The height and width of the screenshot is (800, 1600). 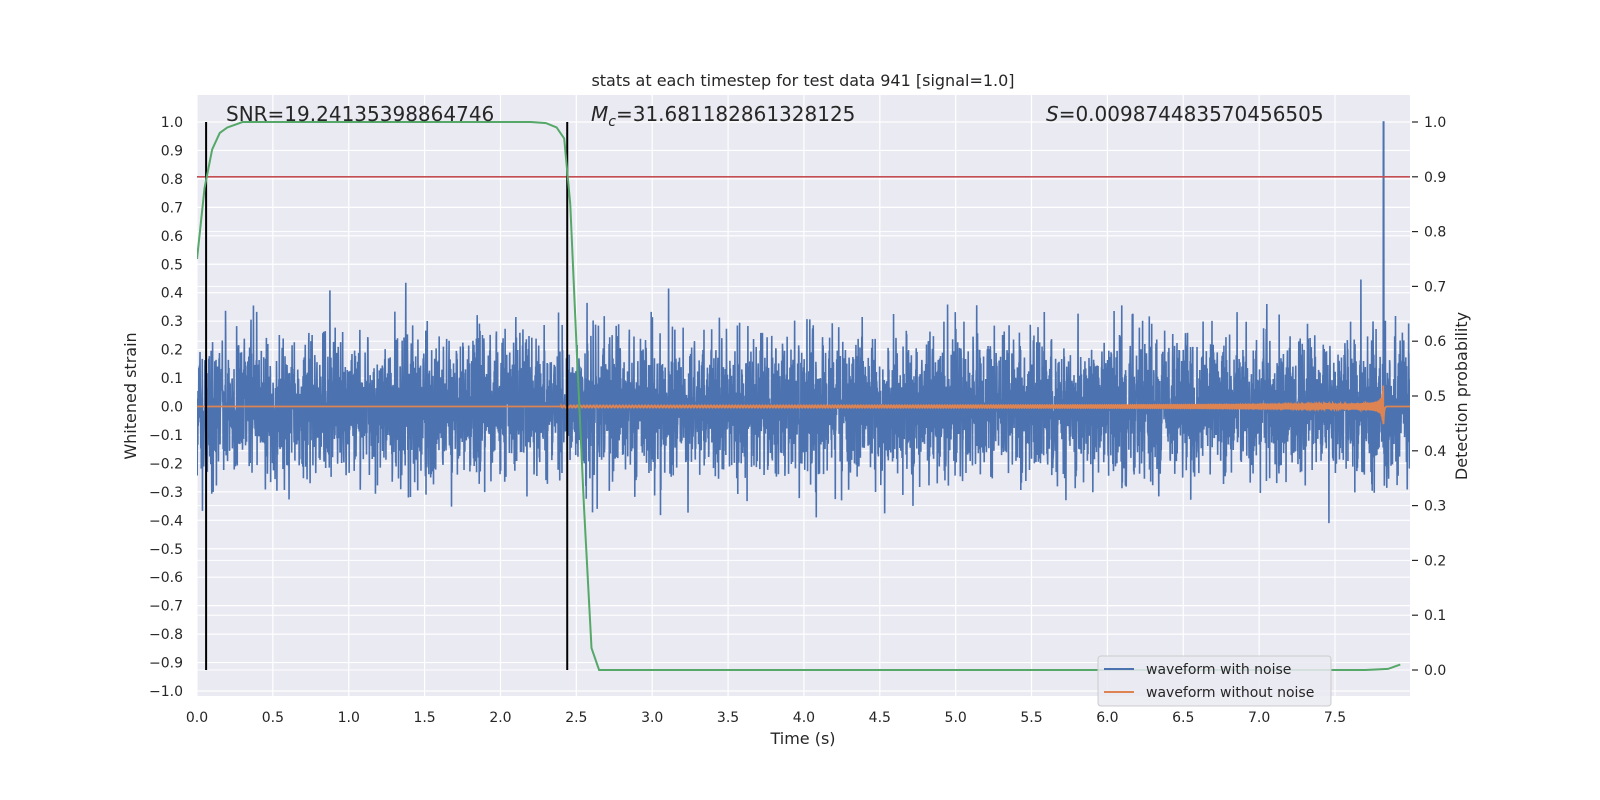 I want to click on y-tick-label: 0.5, so click(x=172, y=265).